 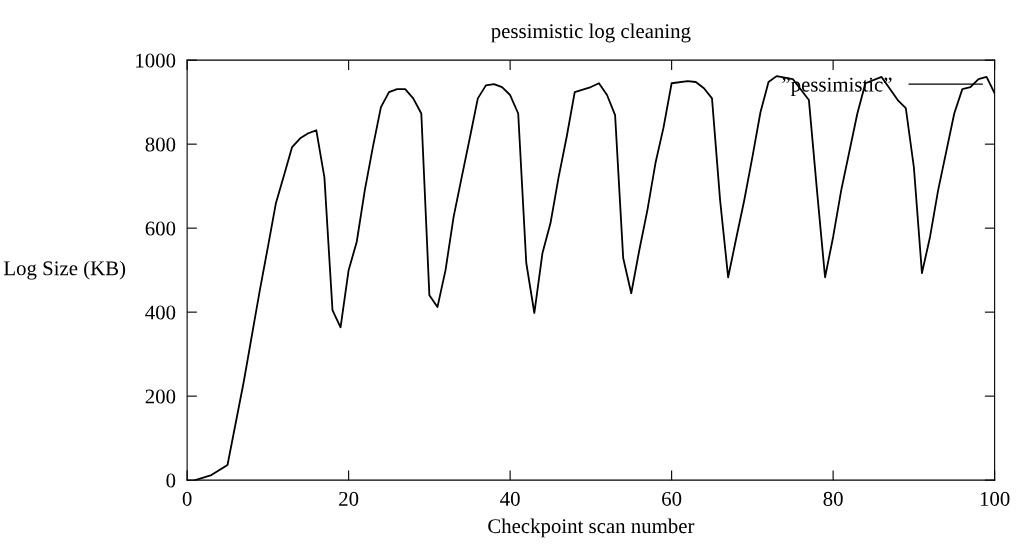 I want to click on x-tick-label: 0, so click(x=187, y=498).